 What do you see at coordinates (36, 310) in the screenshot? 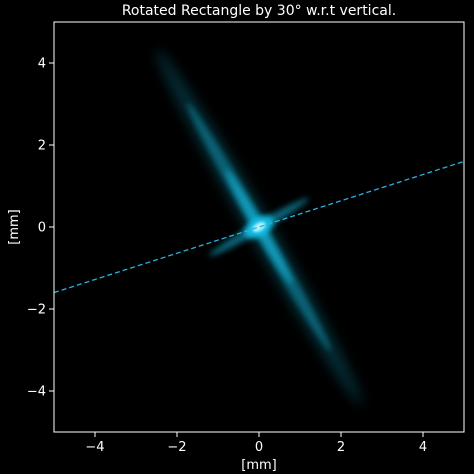
I see `y-tick-label: −2` at bounding box center [36, 310].